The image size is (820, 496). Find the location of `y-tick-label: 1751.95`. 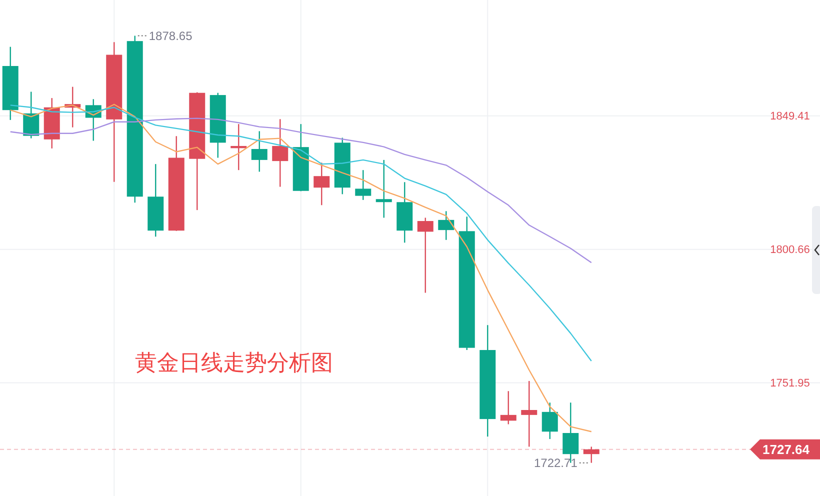

y-tick-label: 1751.95 is located at coordinates (790, 384).